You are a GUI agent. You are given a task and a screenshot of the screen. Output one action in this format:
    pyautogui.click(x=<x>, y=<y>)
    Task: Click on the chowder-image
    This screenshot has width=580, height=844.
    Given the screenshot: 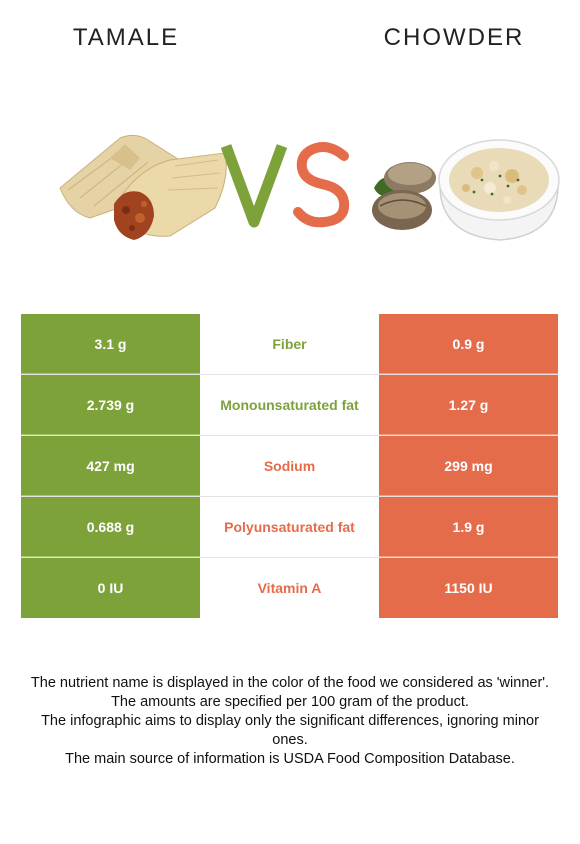 What is the action you would take?
    pyautogui.click(x=466, y=190)
    